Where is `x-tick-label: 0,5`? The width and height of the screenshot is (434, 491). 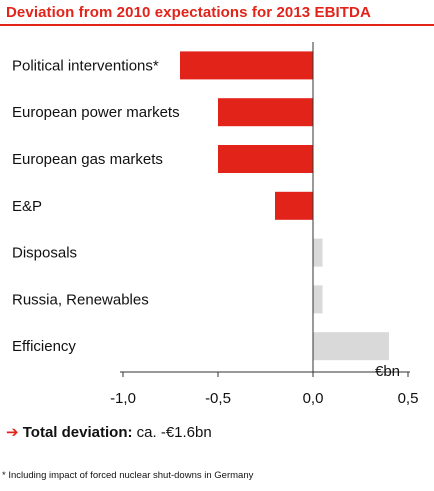 x-tick-label: 0,5 is located at coordinates (408, 398).